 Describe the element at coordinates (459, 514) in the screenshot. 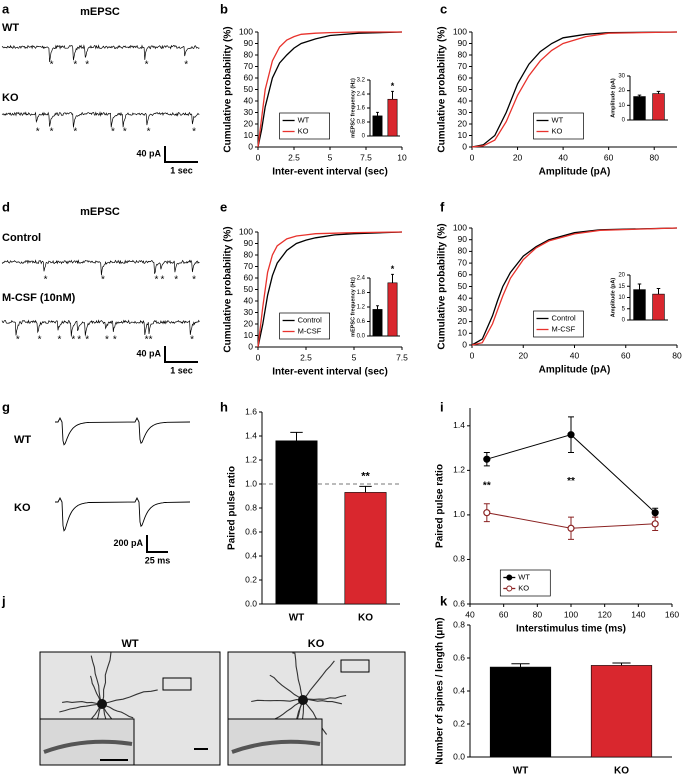

I see `y-tick-label: 1.0` at that location.